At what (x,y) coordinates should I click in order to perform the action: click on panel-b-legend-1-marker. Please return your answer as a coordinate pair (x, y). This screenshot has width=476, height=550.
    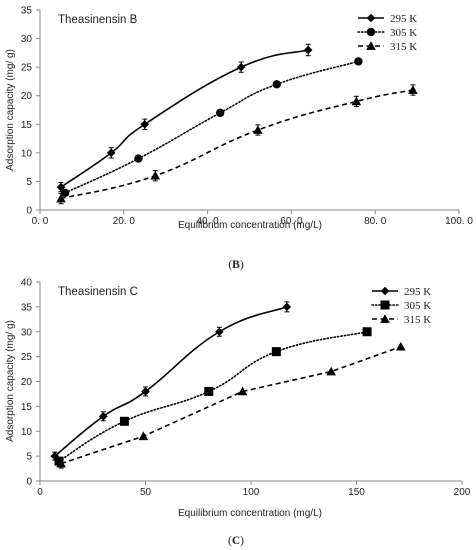
    Looking at the image, I should click on (371, 32).